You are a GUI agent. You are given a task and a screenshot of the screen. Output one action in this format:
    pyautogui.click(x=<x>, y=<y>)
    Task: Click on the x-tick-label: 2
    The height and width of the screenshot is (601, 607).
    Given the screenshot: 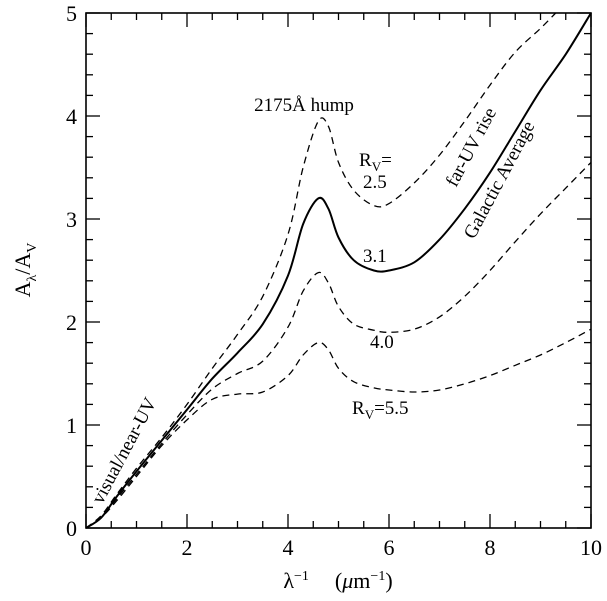 What is the action you would take?
    pyautogui.click(x=187, y=547)
    